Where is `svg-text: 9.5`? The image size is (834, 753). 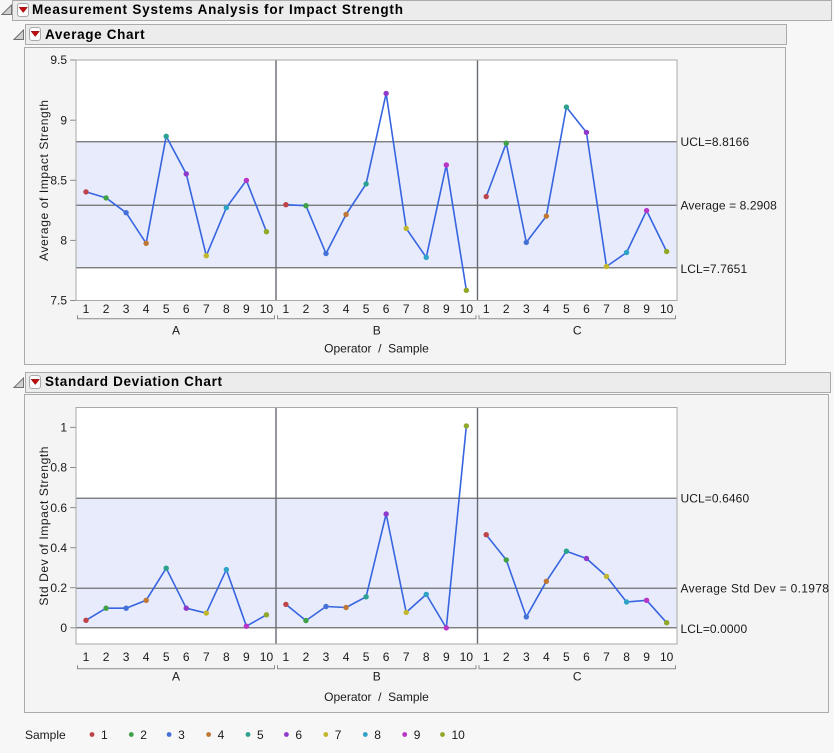
svg-text: 9.5 is located at coordinates (58, 60).